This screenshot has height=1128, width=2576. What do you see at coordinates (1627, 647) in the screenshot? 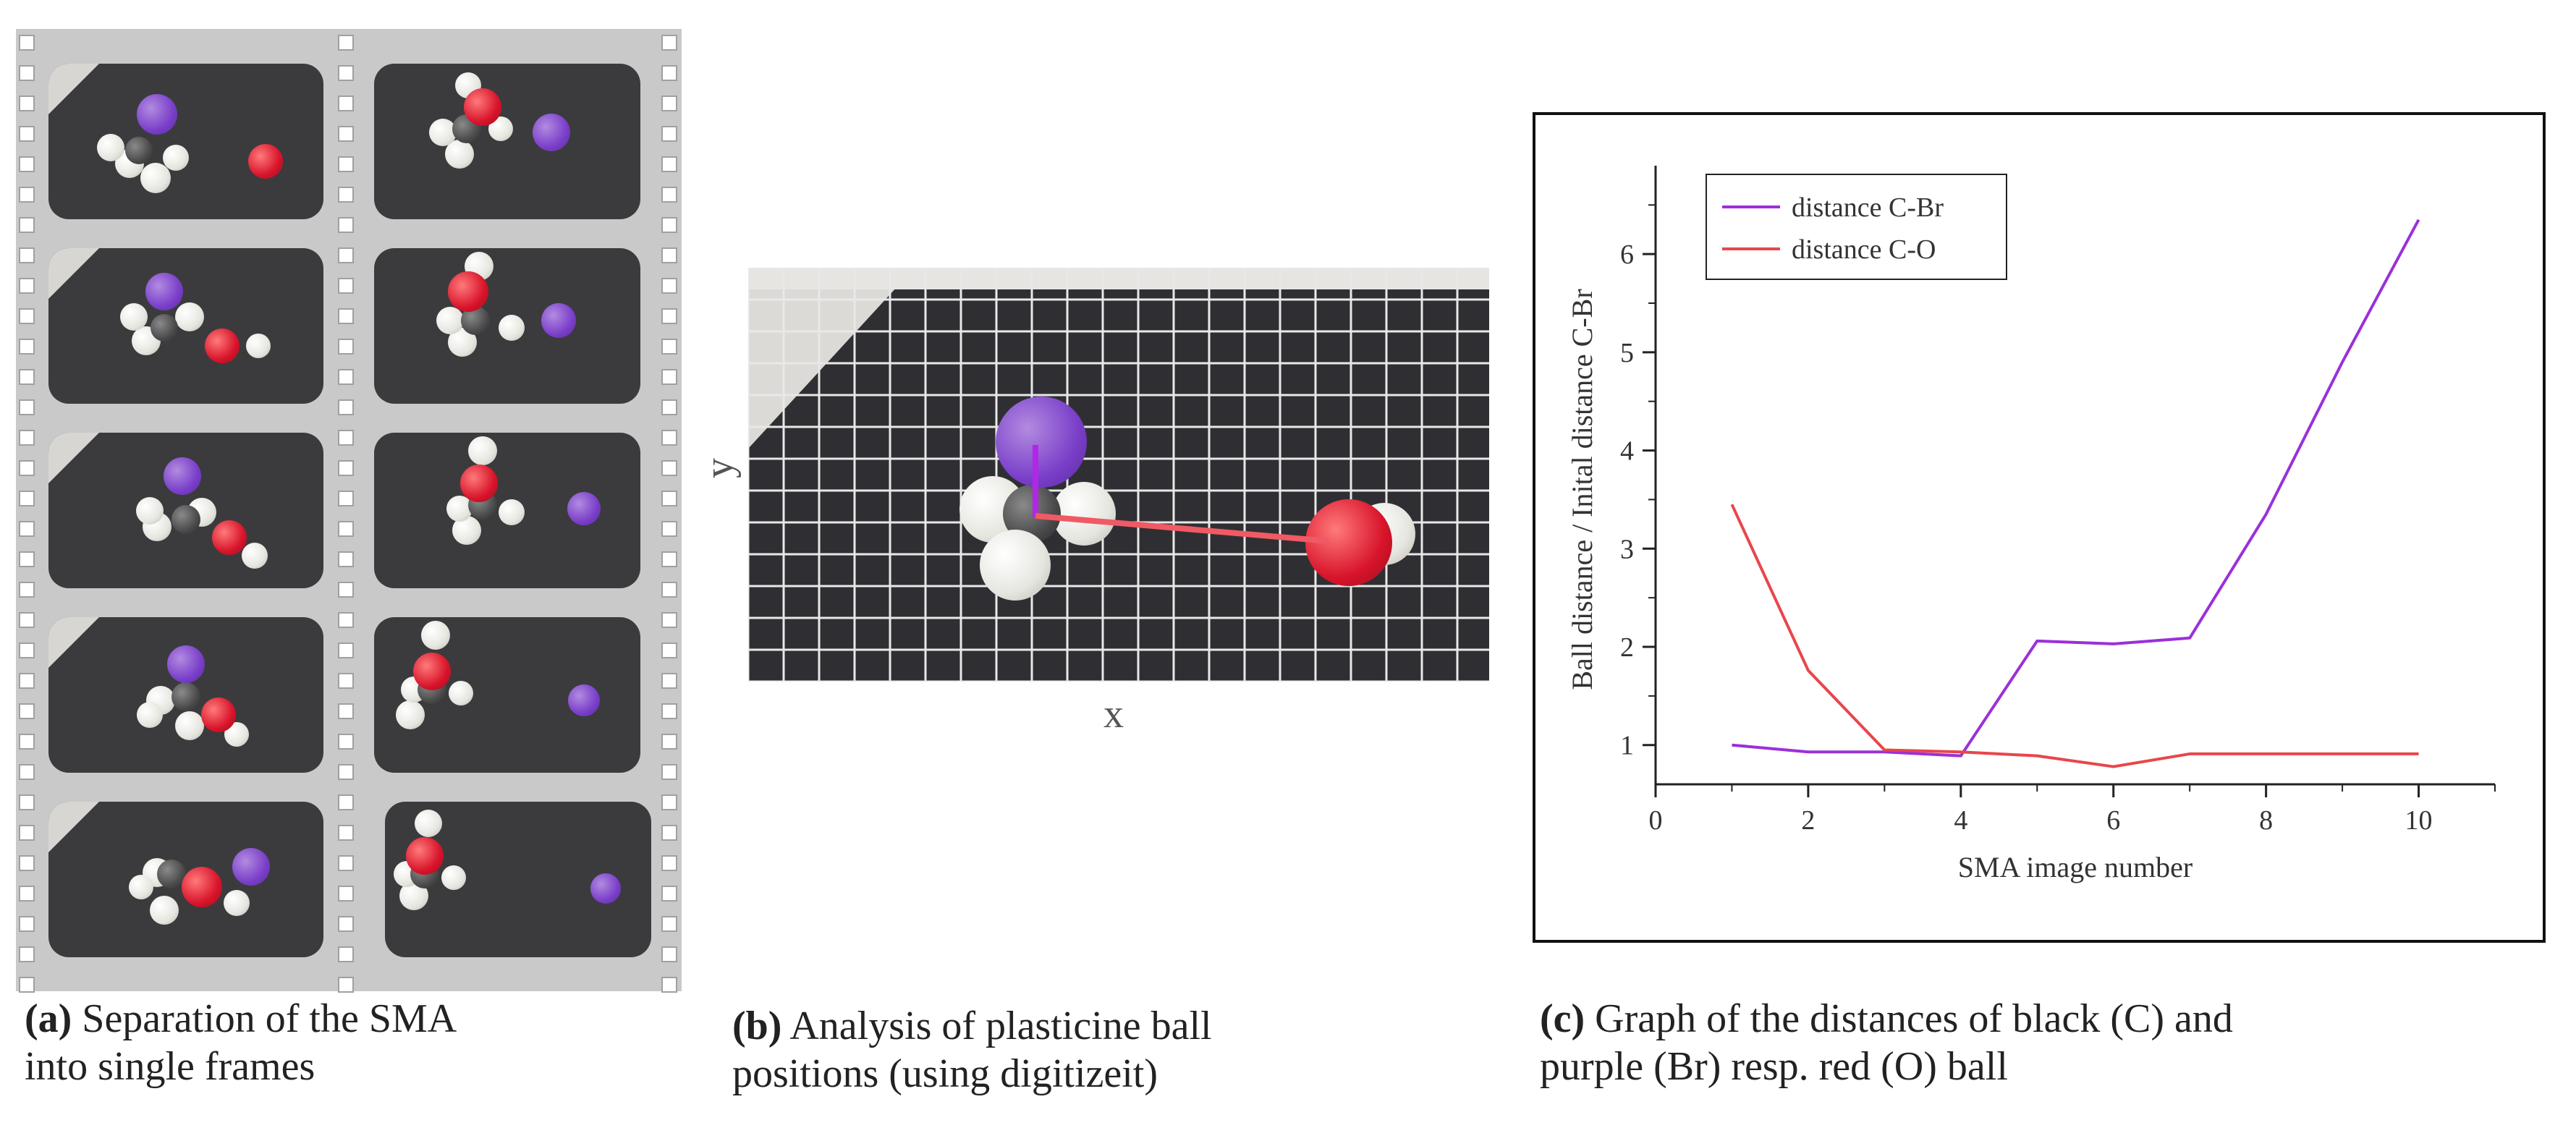
I see `y-tick-label: 2` at bounding box center [1627, 647].